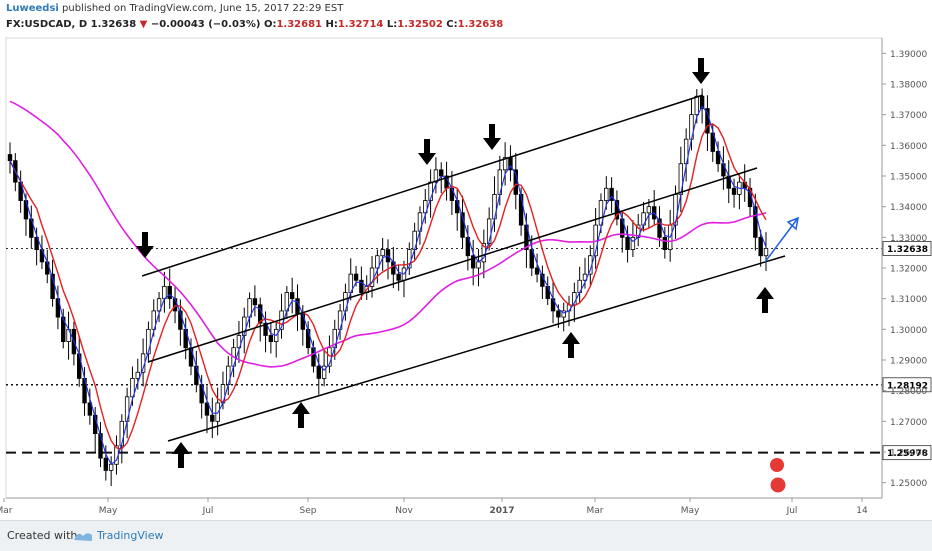 The width and height of the screenshot is (932, 551). What do you see at coordinates (777, 465) in the screenshot?
I see `canada-flag-icon` at bounding box center [777, 465].